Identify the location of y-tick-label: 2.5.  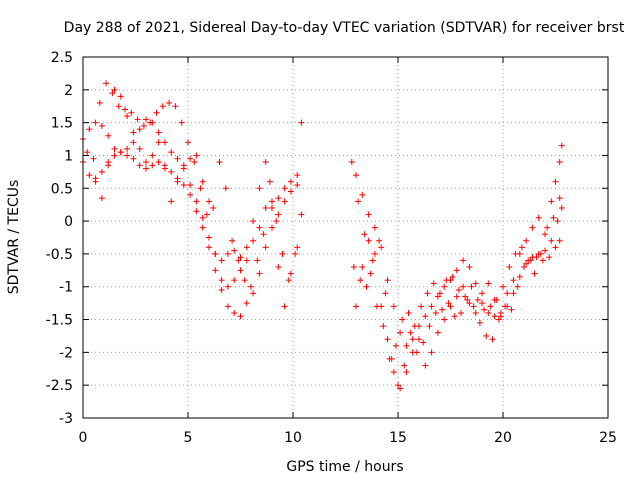
(62, 58).